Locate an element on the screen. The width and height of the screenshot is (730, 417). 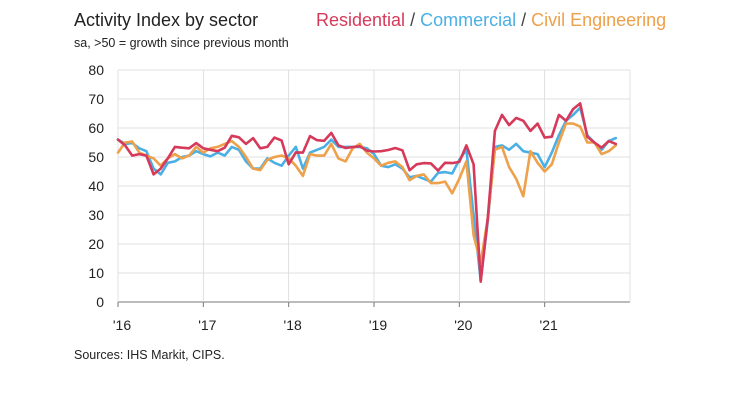
y-tick-label: 50 is located at coordinates (96, 157).